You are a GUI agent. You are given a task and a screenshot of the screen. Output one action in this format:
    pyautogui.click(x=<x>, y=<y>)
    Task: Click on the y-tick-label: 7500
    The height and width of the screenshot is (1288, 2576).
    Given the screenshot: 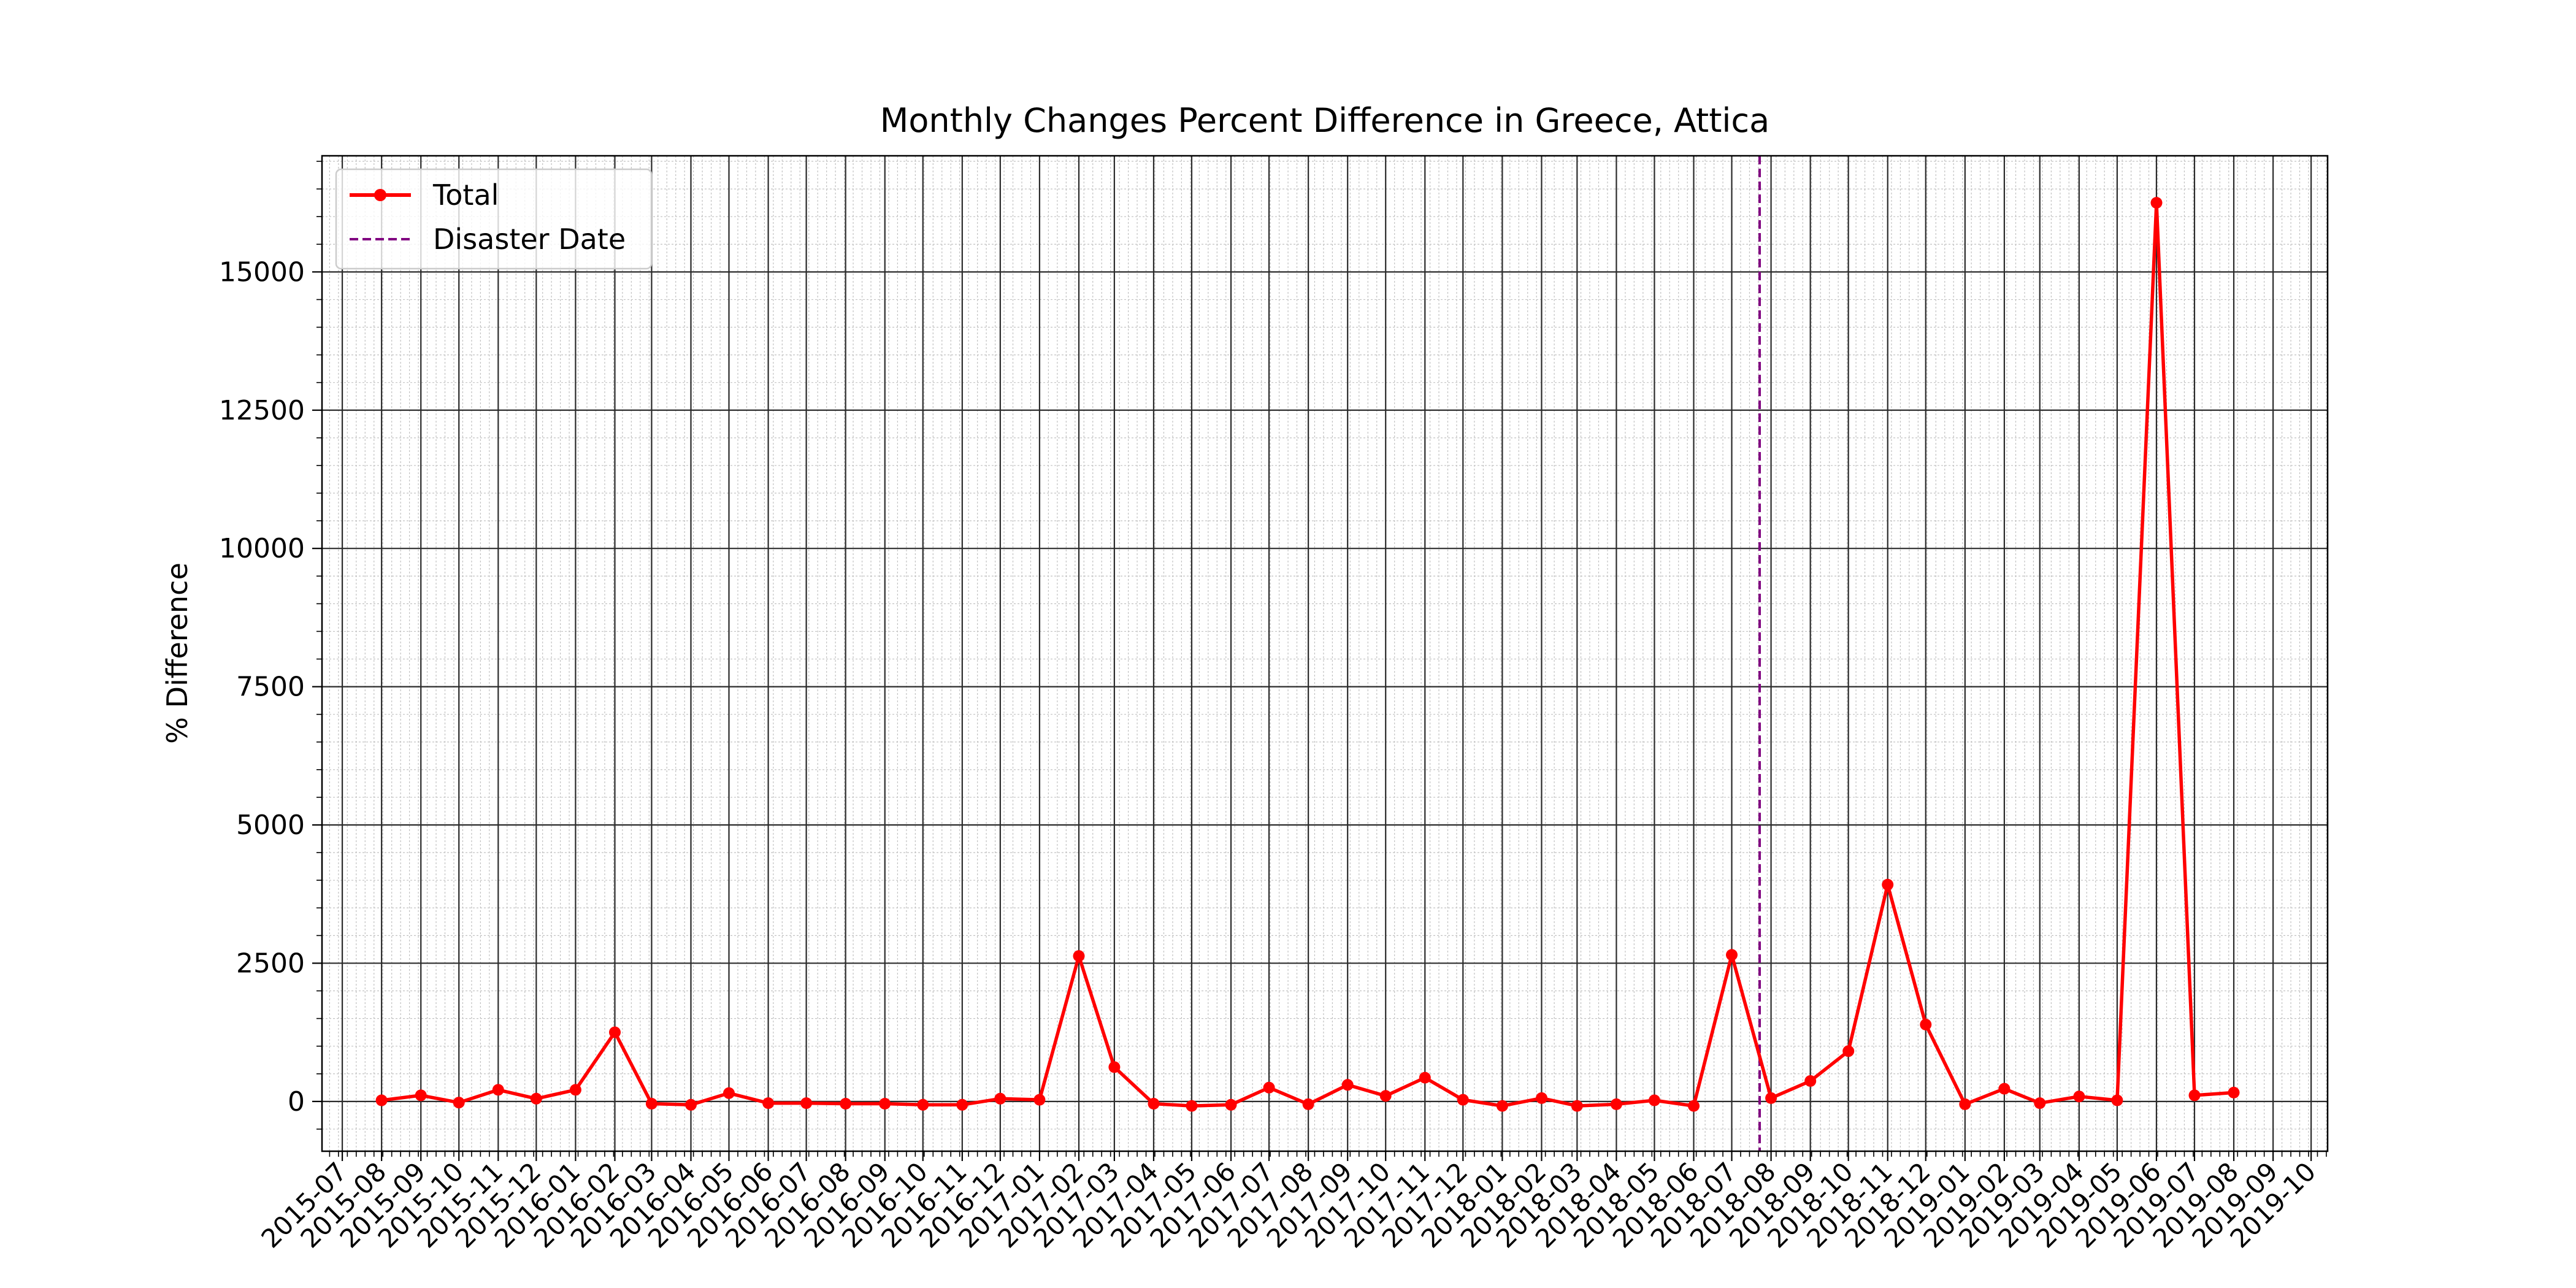 What is the action you would take?
    pyautogui.click(x=270, y=687)
    